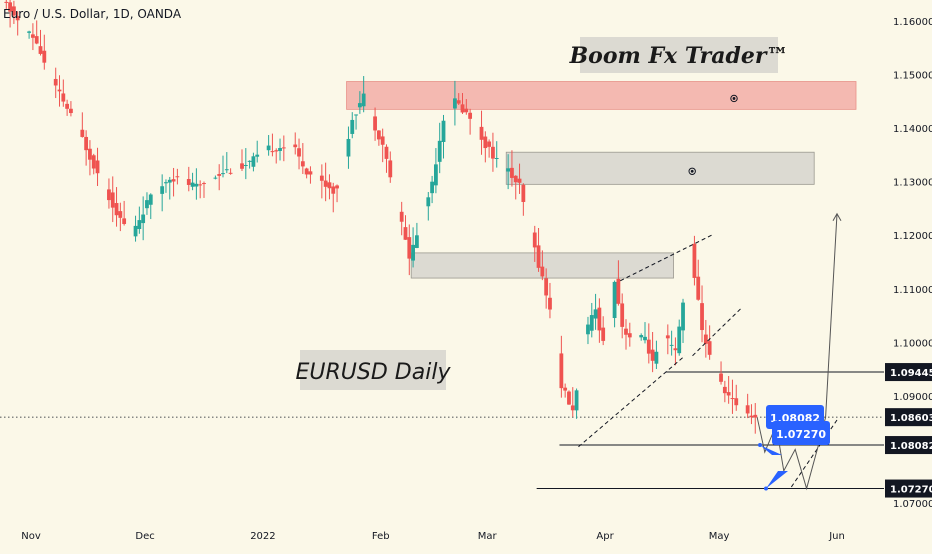 The width and height of the screenshot is (932, 554). What do you see at coordinates (717, 332) in the screenshot?
I see `channel-break-line` at bounding box center [717, 332].